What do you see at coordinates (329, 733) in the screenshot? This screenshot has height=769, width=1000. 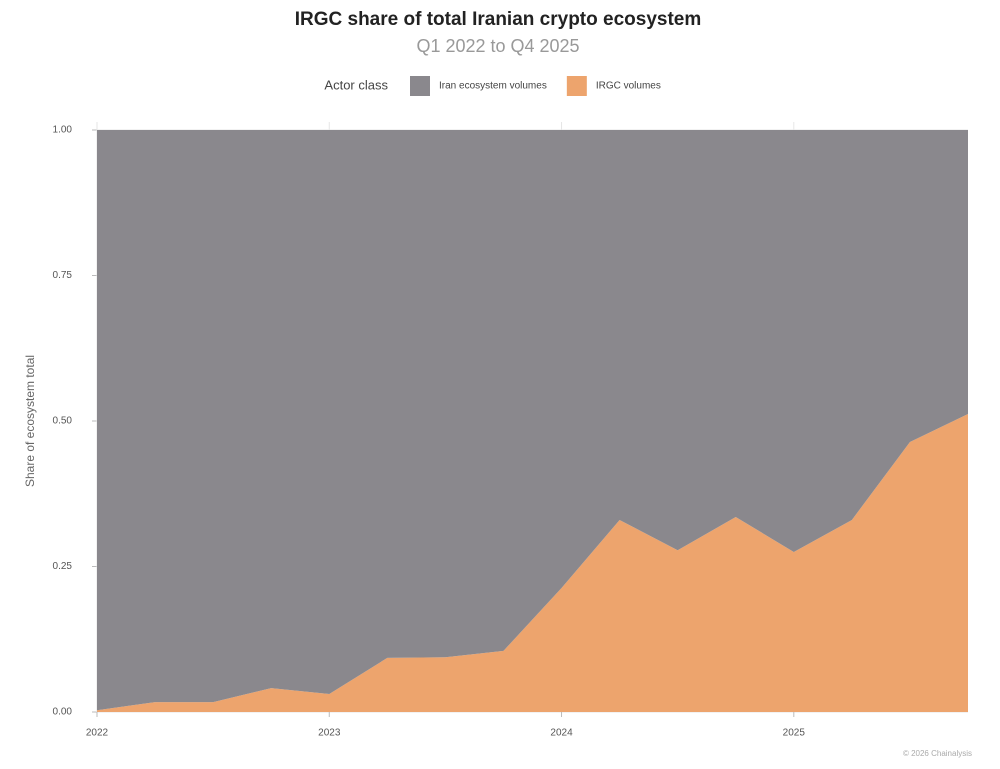 I see `x-tick-label: 2023` at bounding box center [329, 733].